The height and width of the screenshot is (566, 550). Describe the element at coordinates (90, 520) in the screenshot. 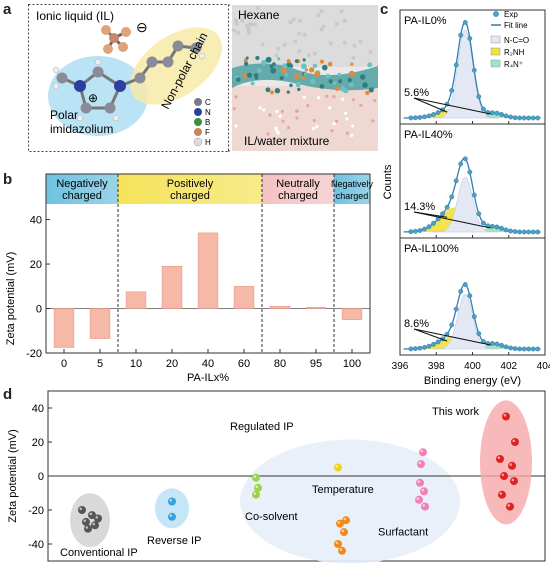

I see `conventional-ip-halo` at that location.